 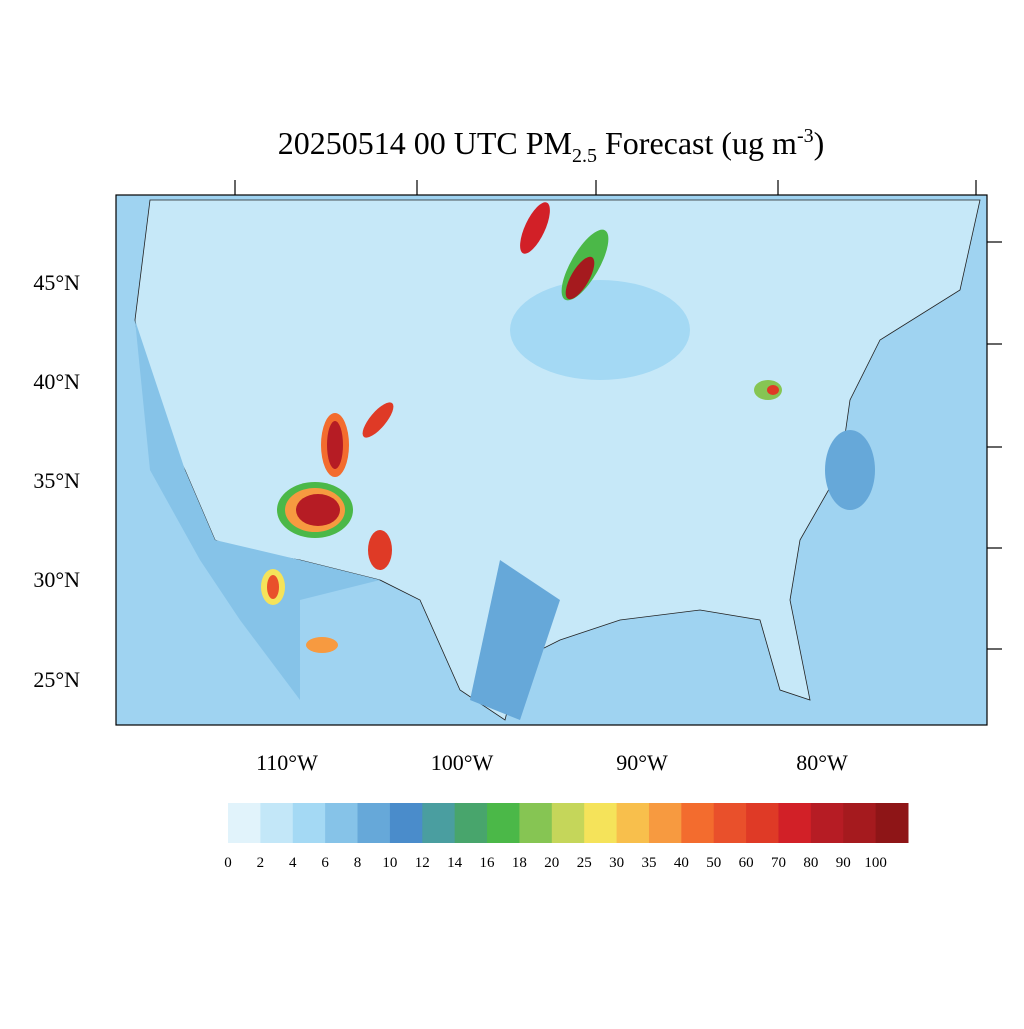 What do you see at coordinates (455, 863) in the screenshot?
I see `colorbar-label: 14` at bounding box center [455, 863].